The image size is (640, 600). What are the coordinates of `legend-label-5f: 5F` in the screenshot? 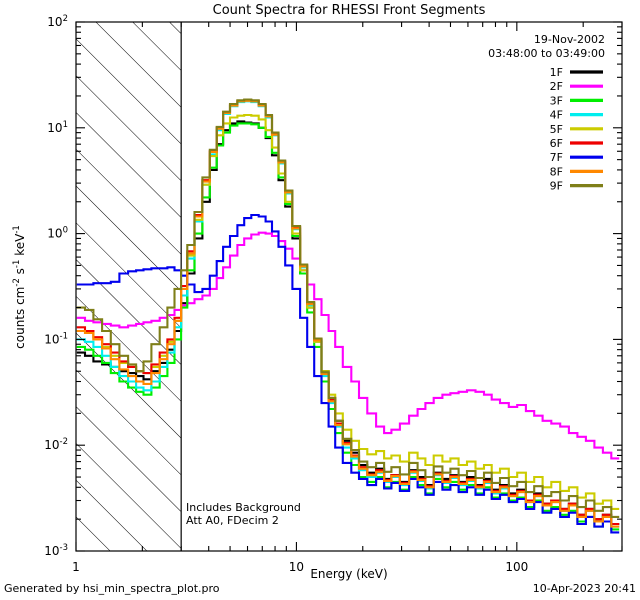 It's located at (556, 129).